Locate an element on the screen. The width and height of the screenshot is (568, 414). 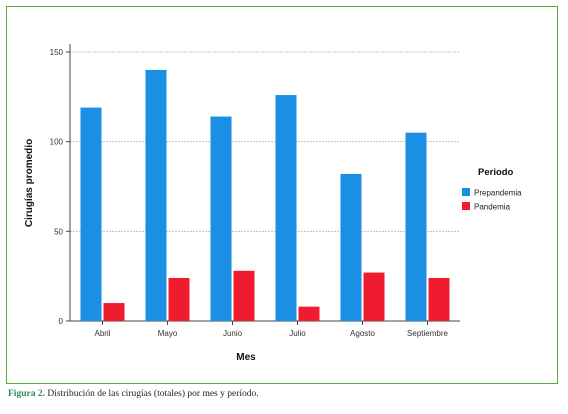
x-tick-label: Agosto is located at coordinates (362, 333).